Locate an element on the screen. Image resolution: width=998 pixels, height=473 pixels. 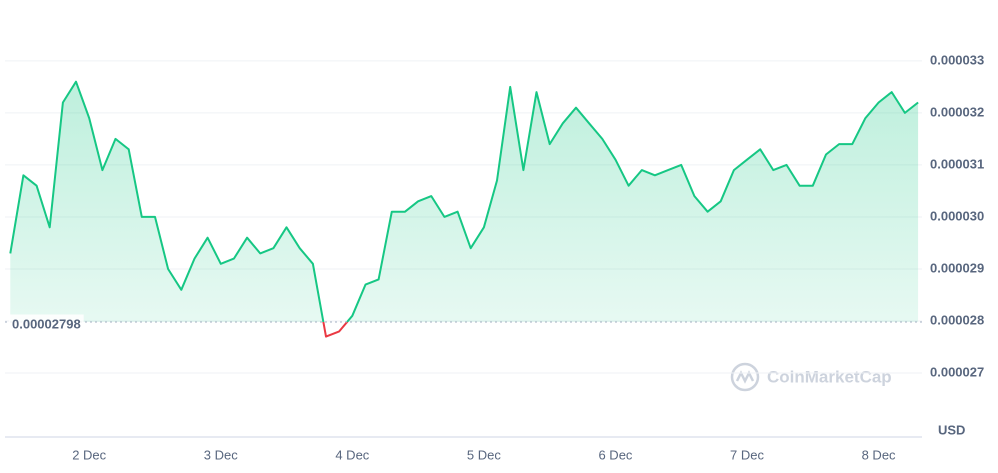
x-tick-label: 5 Dec is located at coordinates (484, 454).